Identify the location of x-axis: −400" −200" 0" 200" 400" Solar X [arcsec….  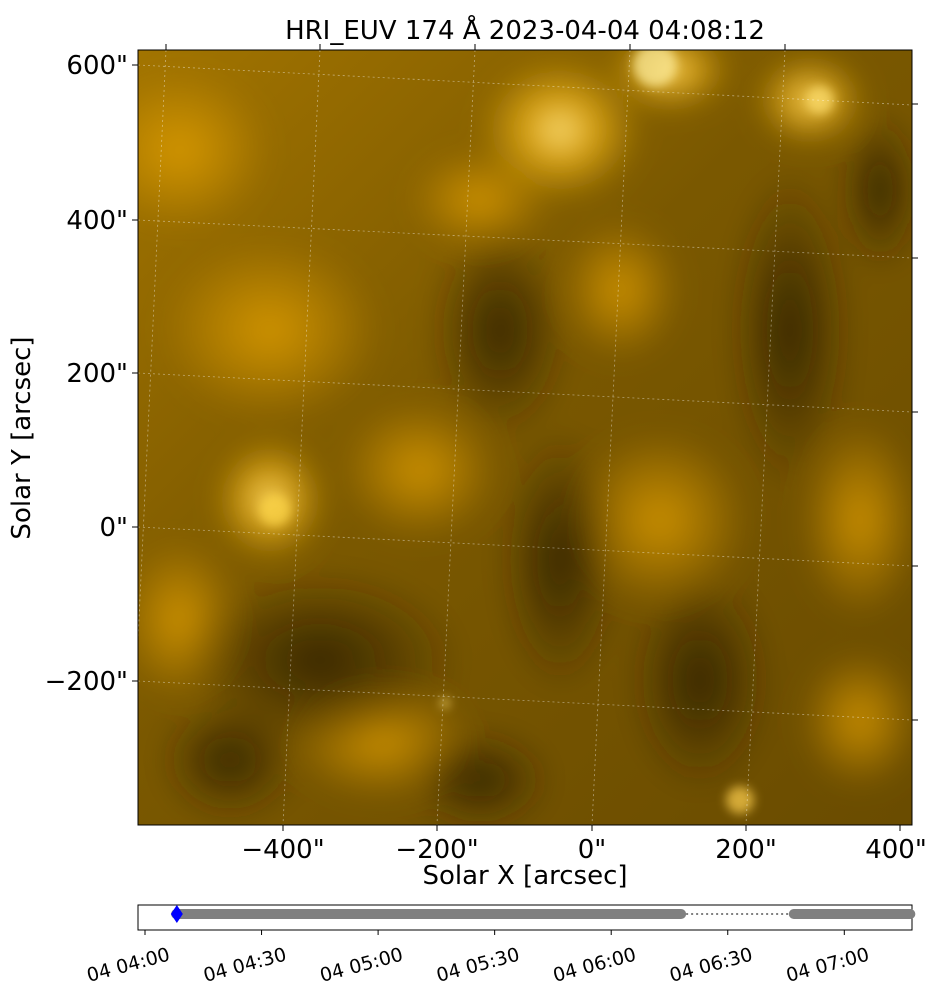
(584, 858).